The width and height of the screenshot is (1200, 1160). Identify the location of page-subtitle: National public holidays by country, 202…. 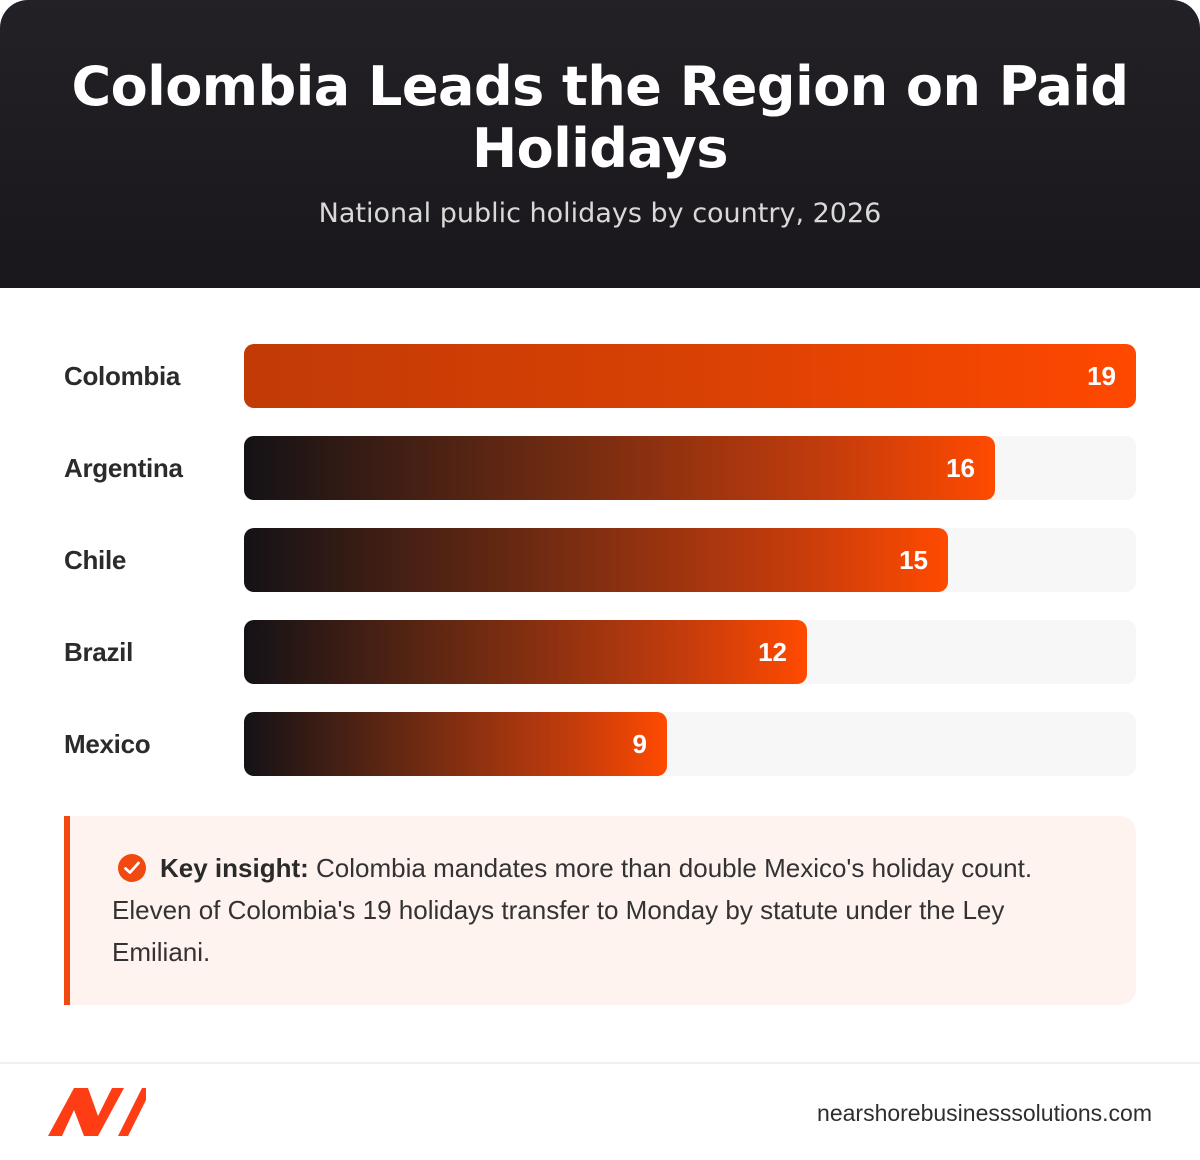
(600, 213).